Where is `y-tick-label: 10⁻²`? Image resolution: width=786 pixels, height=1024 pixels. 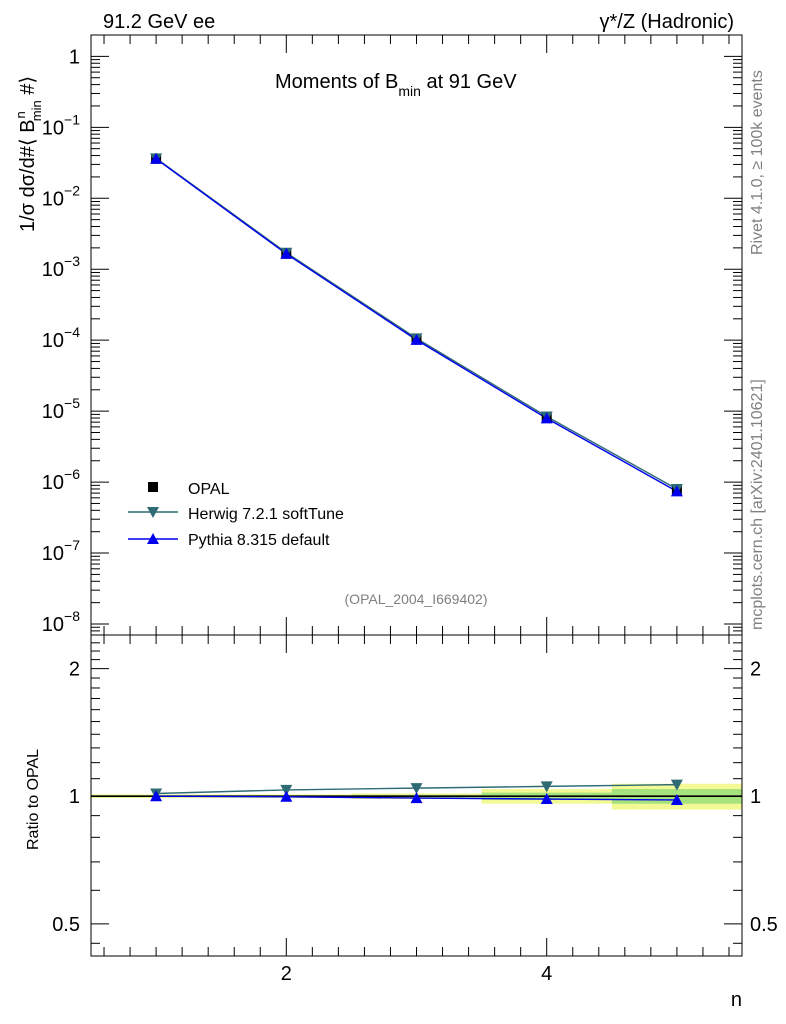
y-tick-label: 10⁻² is located at coordinates (61, 196).